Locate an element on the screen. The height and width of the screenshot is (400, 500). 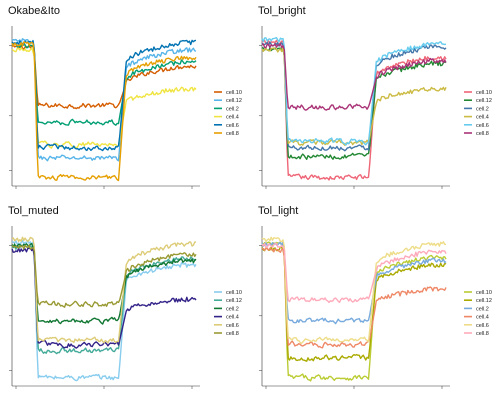
panel-title: Tol_light is located at coordinates (278, 211).